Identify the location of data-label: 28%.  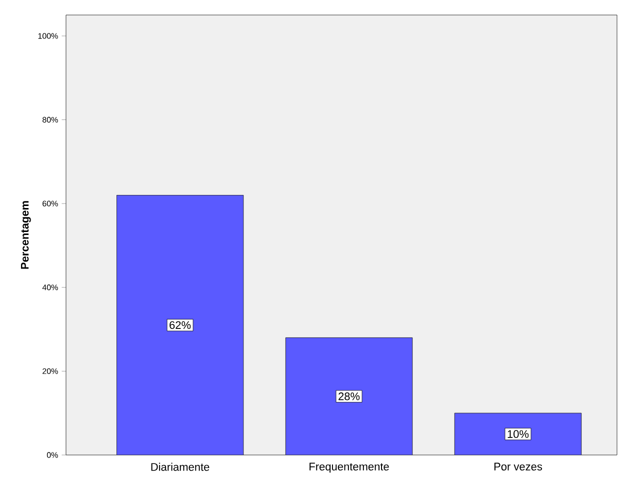
(349, 396).